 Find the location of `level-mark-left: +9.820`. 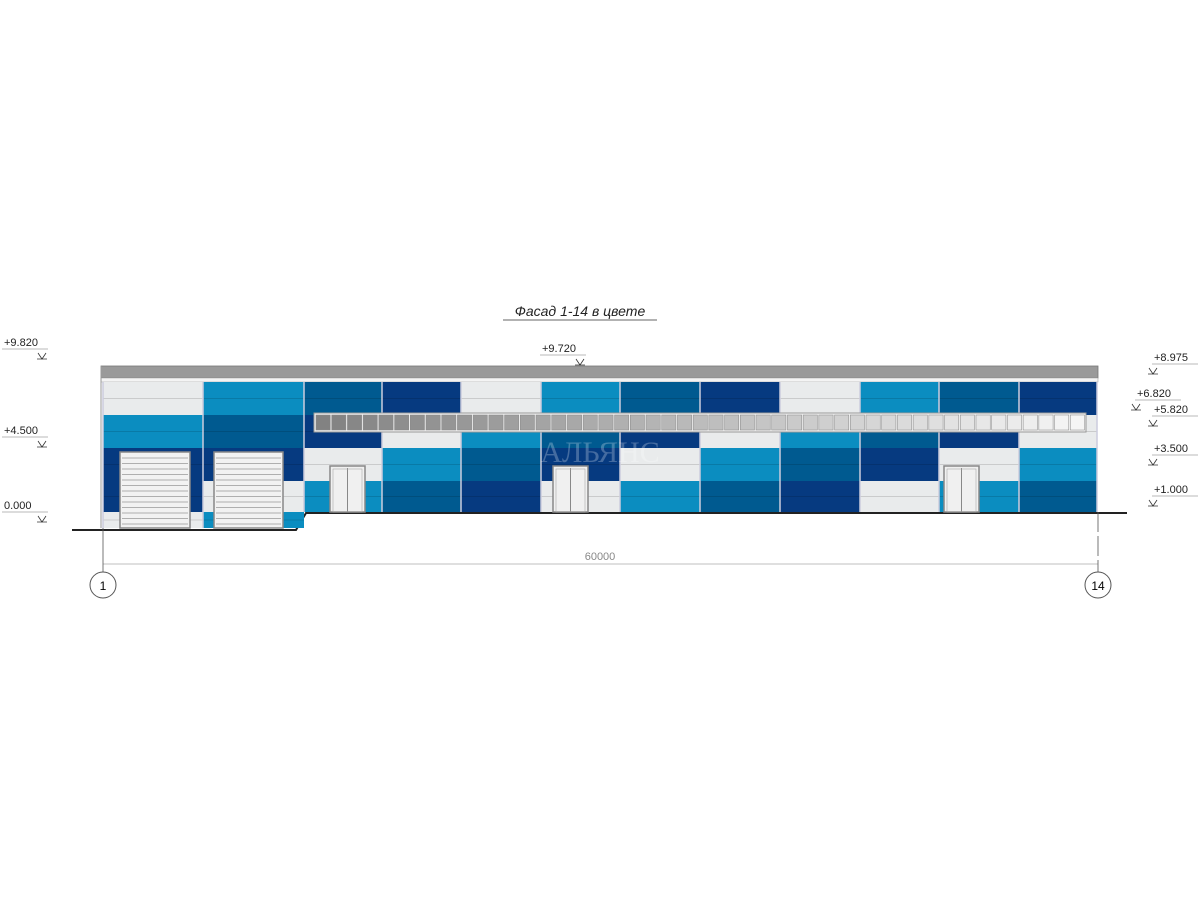

level-mark-left: +9.820 is located at coordinates (21, 343).